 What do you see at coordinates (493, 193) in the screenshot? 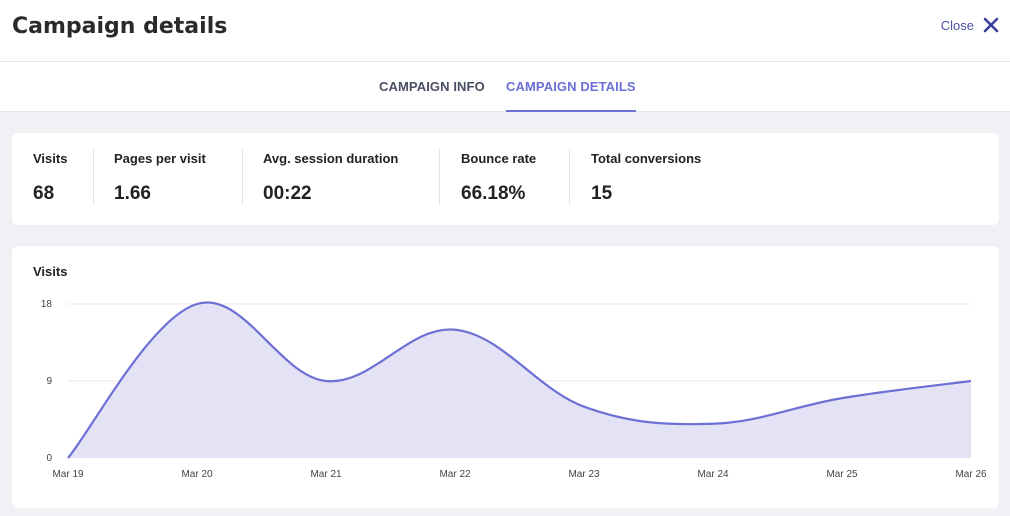
I see `stat-value: 66.18%` at bounding box center [493, 193].